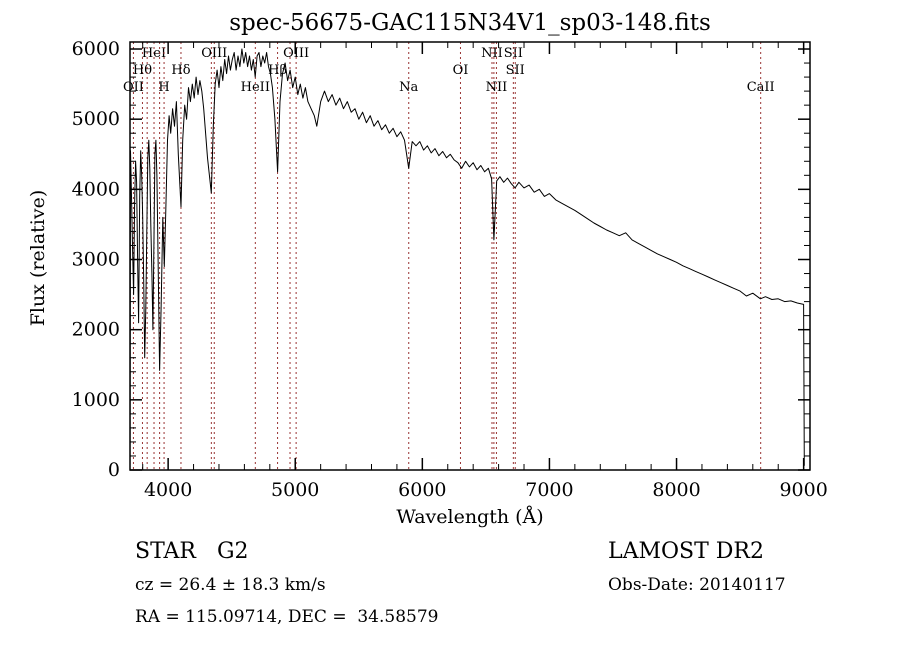 The height and width of the screenshot is (649, 900). Describe the element at coordinates (461, 70) in the screenshot. I see `spectral-line-label: OI` at that location.